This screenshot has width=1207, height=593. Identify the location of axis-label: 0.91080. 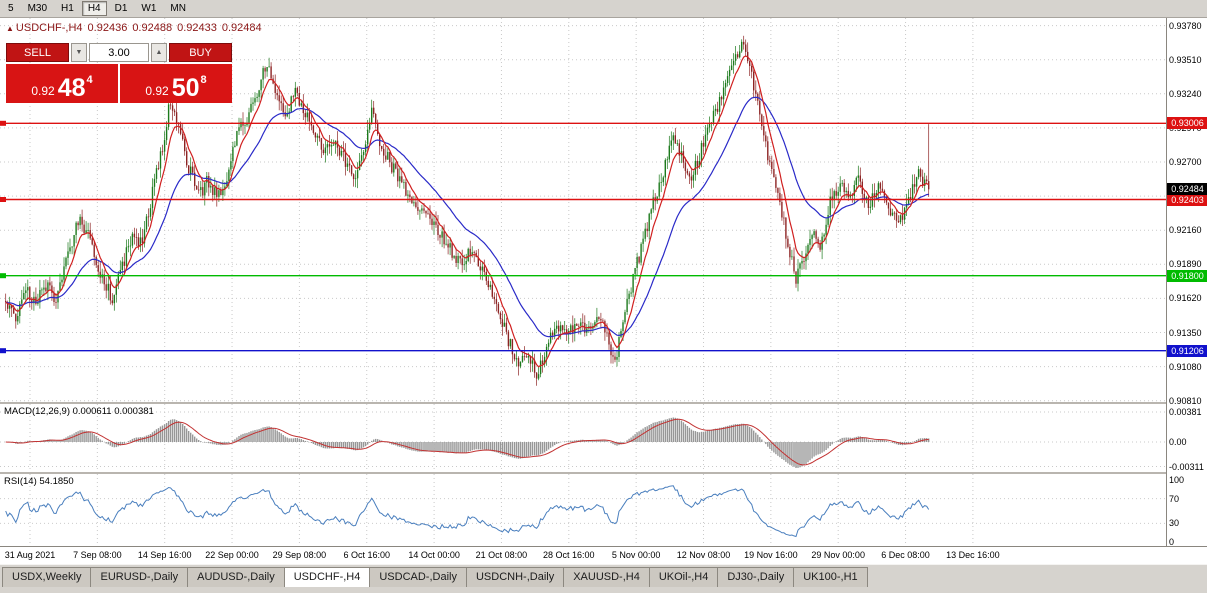
(1185, 366).